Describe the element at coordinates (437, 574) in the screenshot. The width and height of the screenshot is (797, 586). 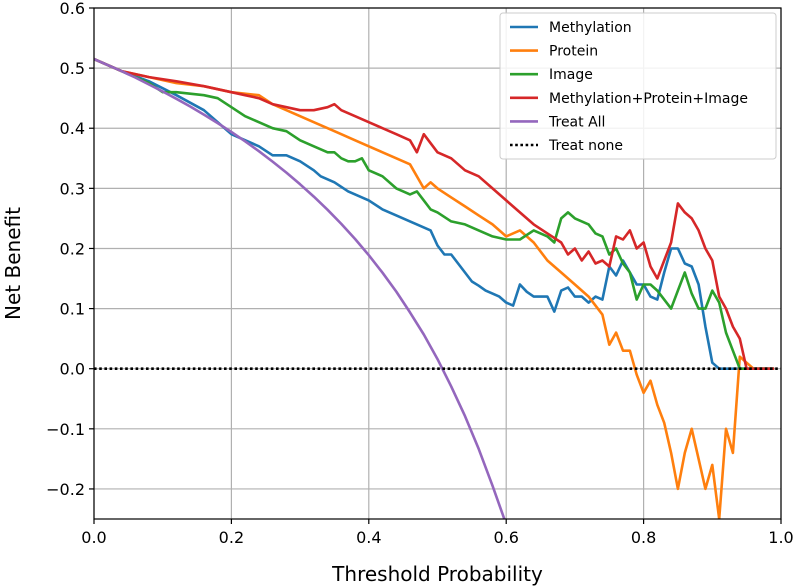
I see `x-axis-label: Threshold Probability` at that location.